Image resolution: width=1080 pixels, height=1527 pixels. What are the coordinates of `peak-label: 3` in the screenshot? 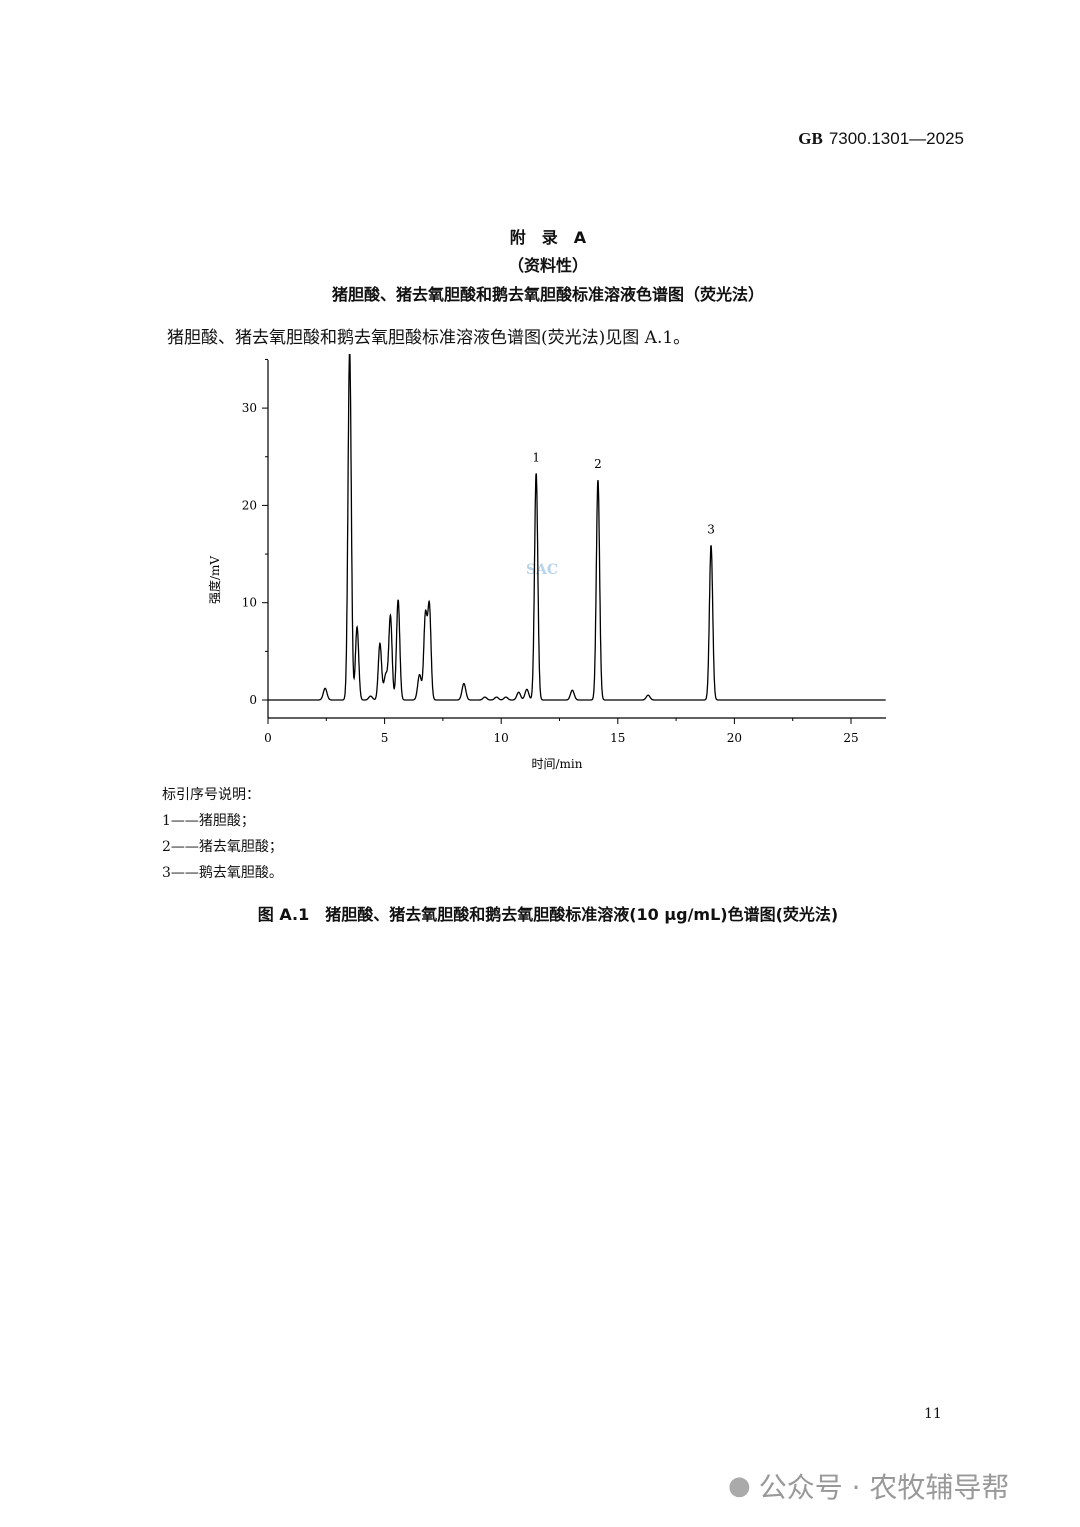 It's located at (711, 529).